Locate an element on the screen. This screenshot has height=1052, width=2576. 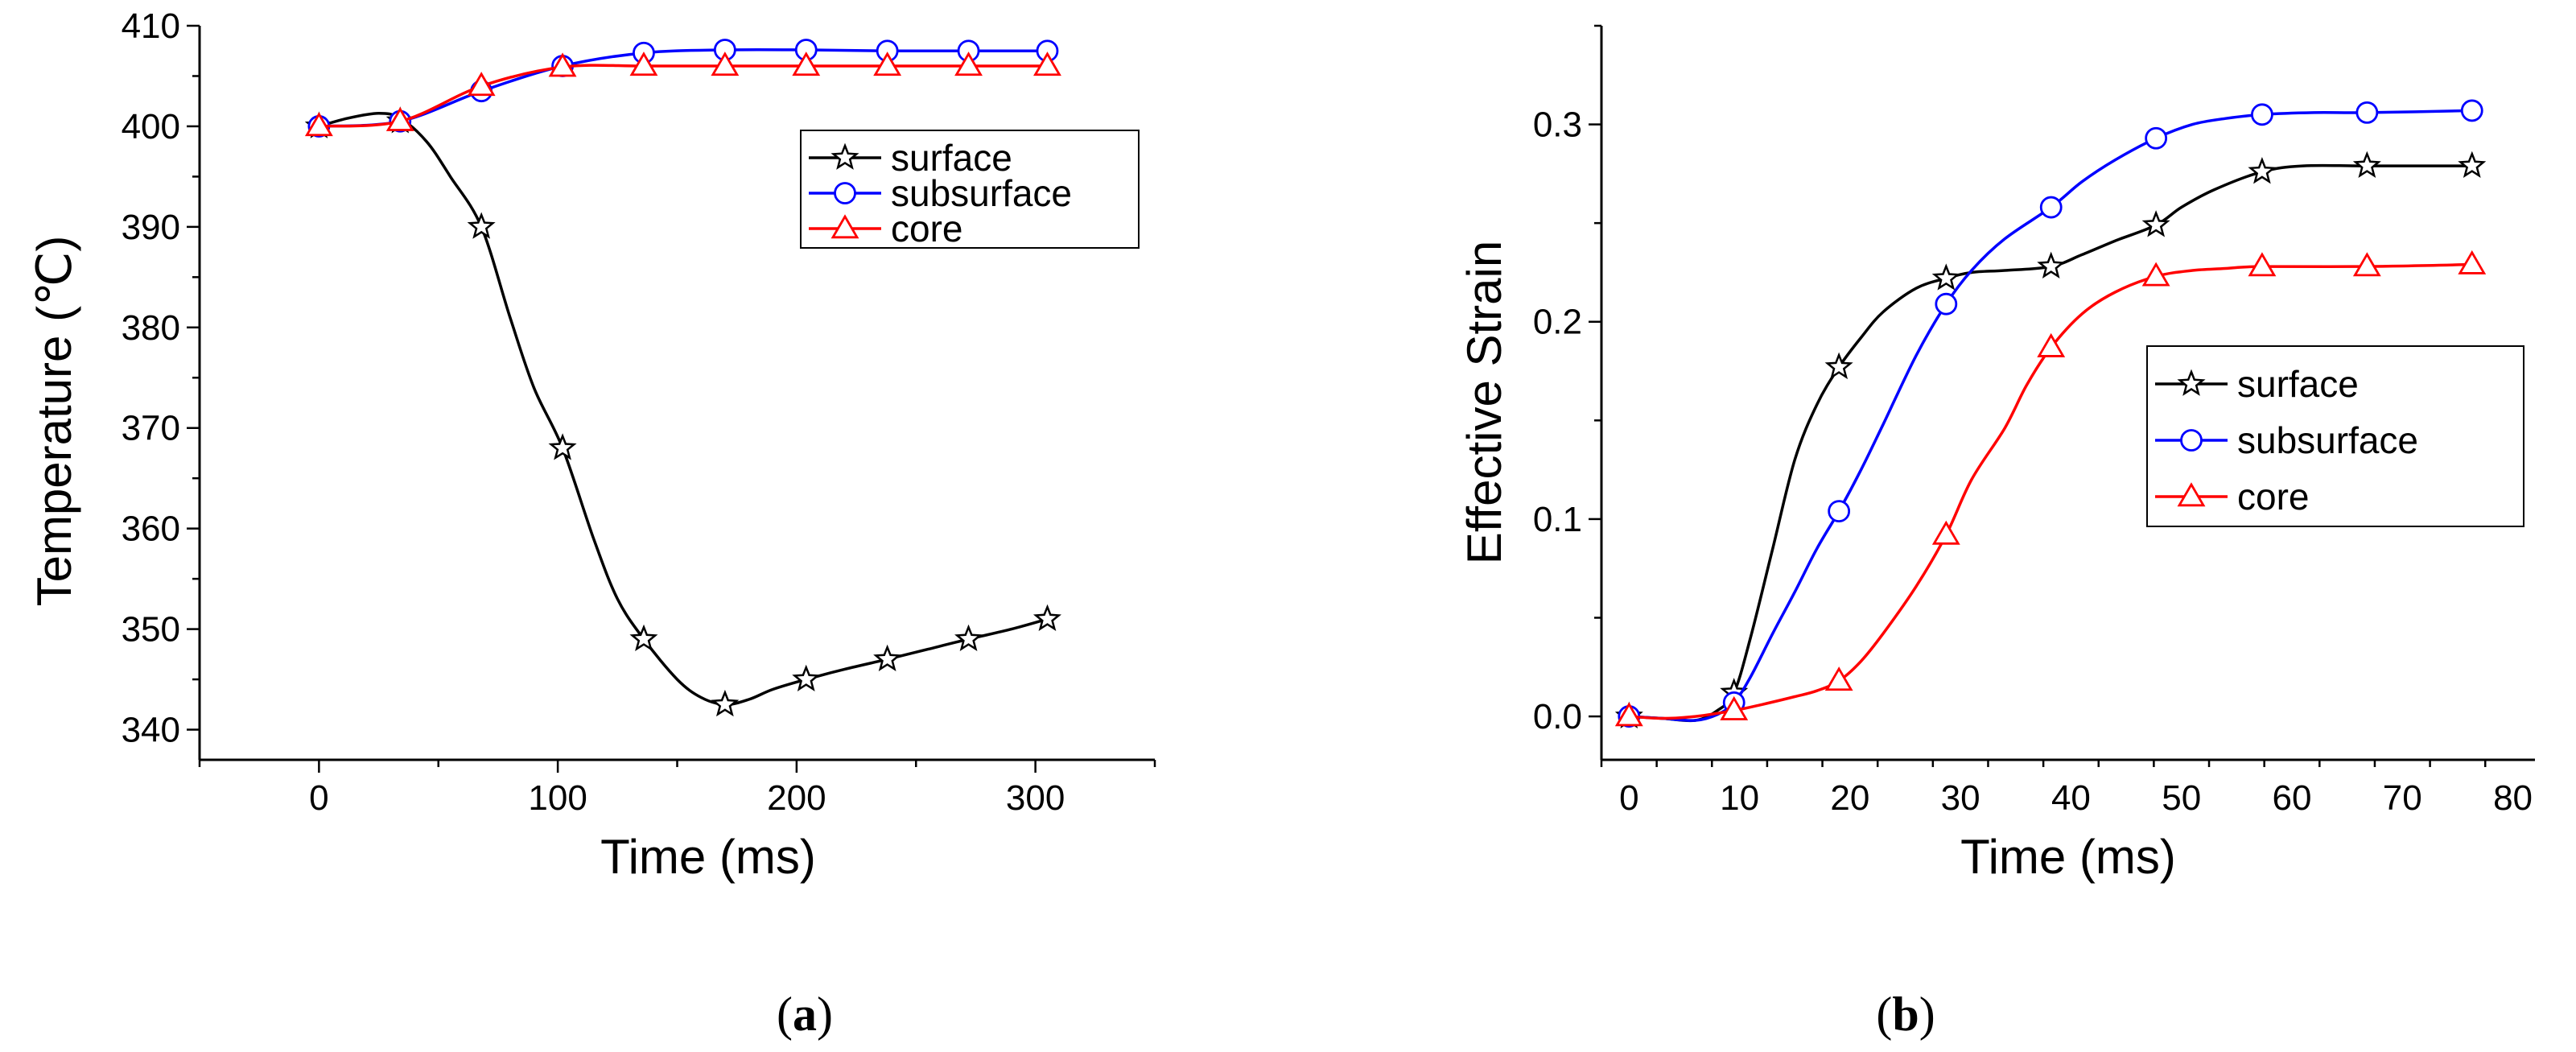
panel-b-series-core-line is located at coordinates (2050, 491).